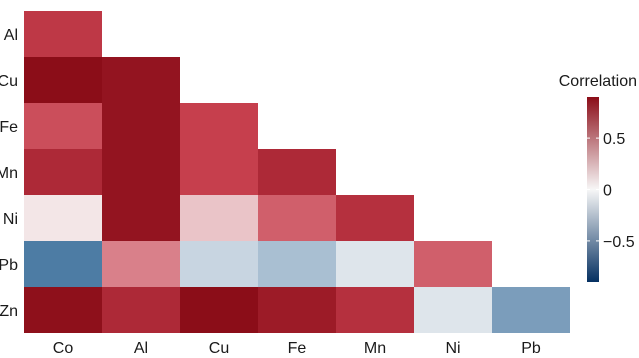 This screenshot has width=639, height=358. I want to click on legend-title: Correlation, so click(598, 81).